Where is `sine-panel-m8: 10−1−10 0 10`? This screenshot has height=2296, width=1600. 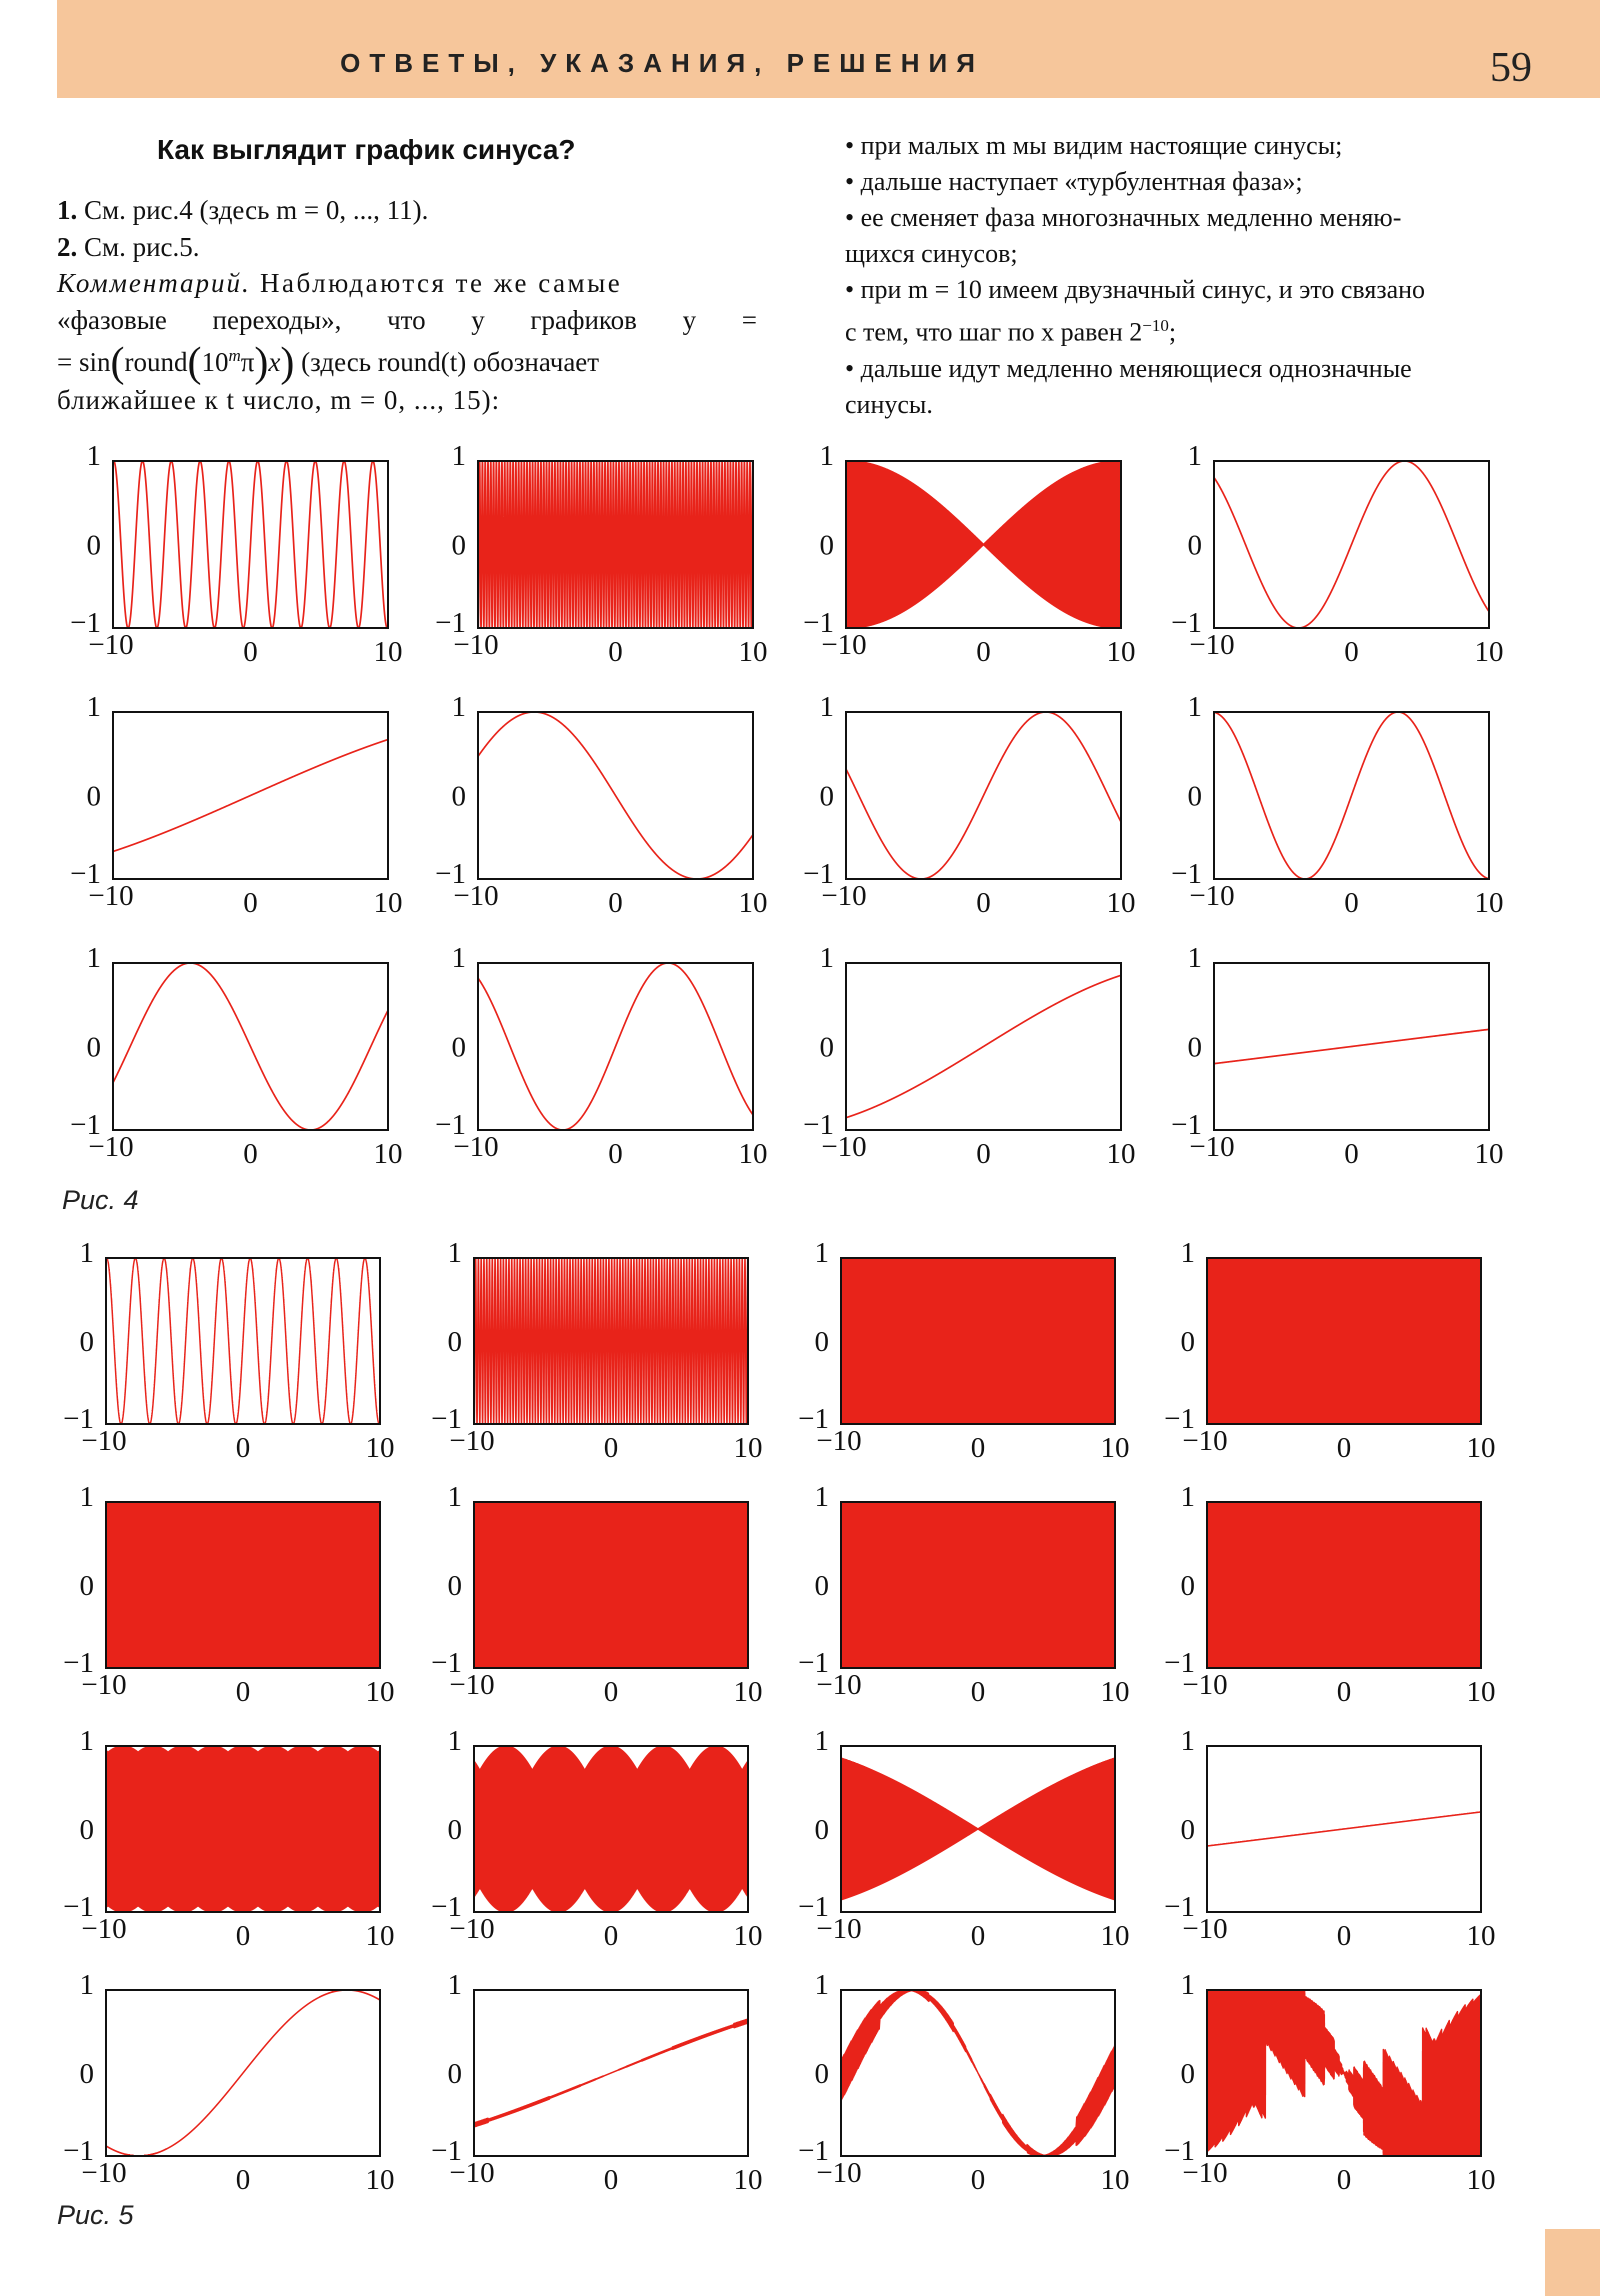 sine-panel-m8: 10−1−10 0 10 is located at coordinates (228, 1838).